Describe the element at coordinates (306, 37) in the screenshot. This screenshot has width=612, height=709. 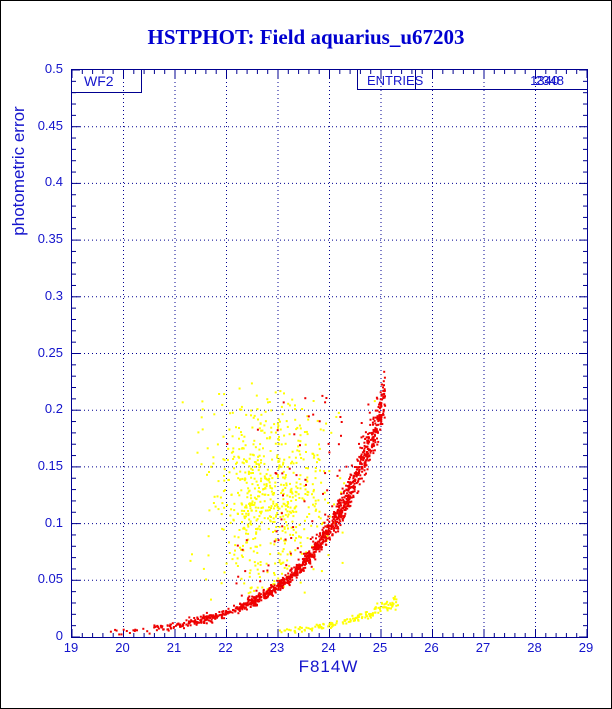
I see `chart-title: HSTPHOT: Field aquarius_u67203` at that location.